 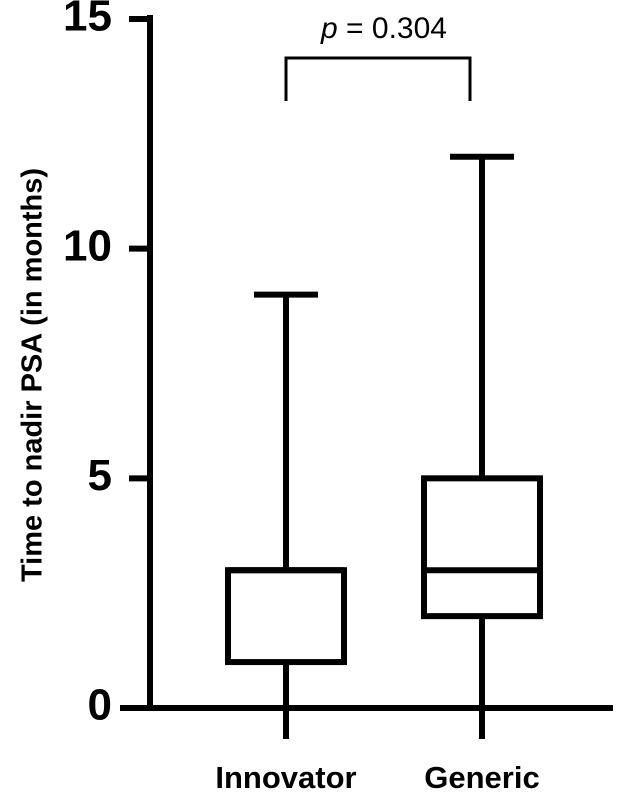 What do you see at coordinates (33, 375) in the screenshot?
I see `y-axis-title: Time to nadir PSA (in months)` at bounding box center [33, 375].